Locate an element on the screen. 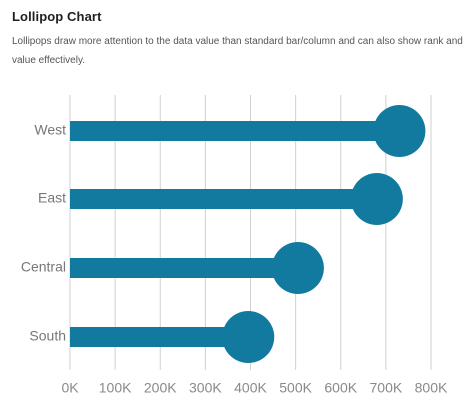  x-tick-label: 800K is located at coordinates (431, 388).